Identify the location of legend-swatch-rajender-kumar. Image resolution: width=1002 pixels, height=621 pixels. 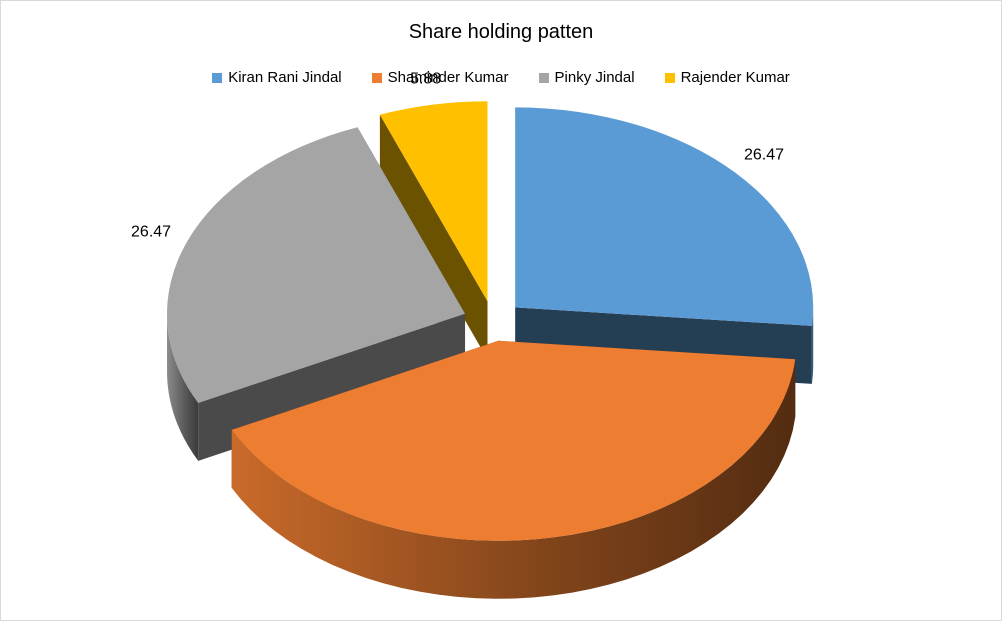
(669, 77).